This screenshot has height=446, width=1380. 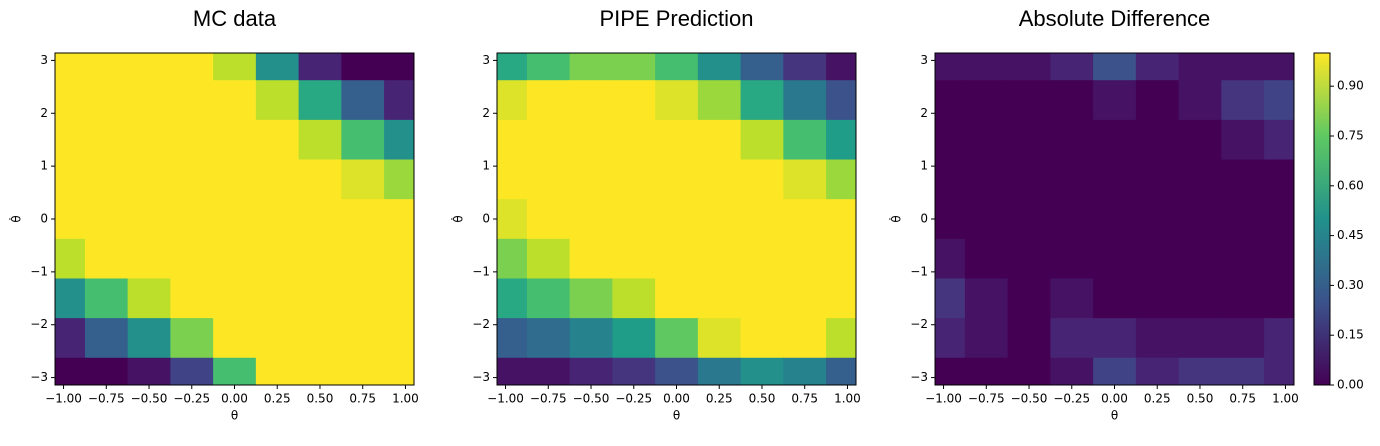 I want to click on x-tick-label: −0.50, so click(x=591, y=399).